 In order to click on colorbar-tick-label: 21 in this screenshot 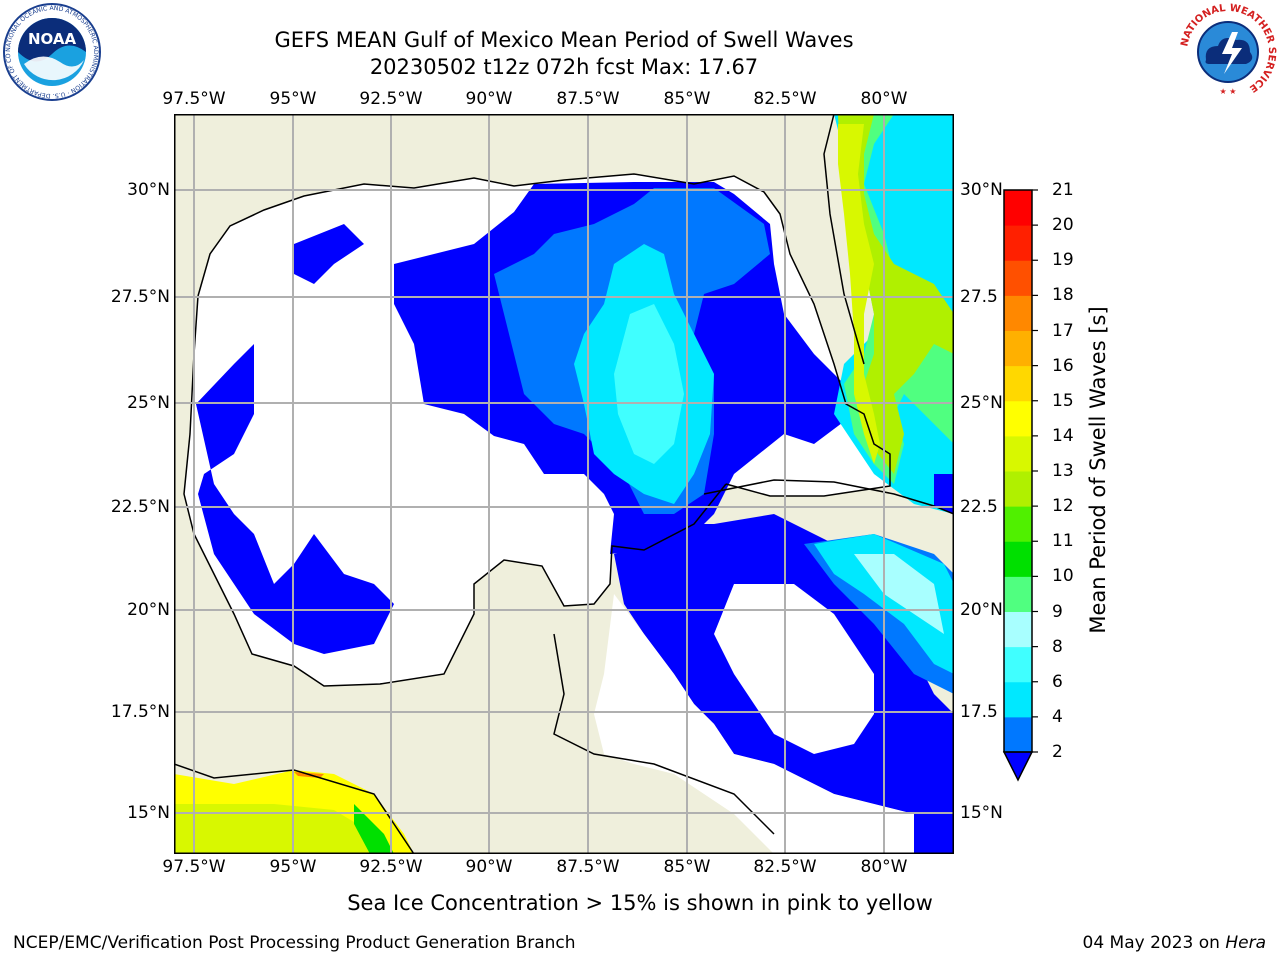, I will do `click(1063, 190)`.